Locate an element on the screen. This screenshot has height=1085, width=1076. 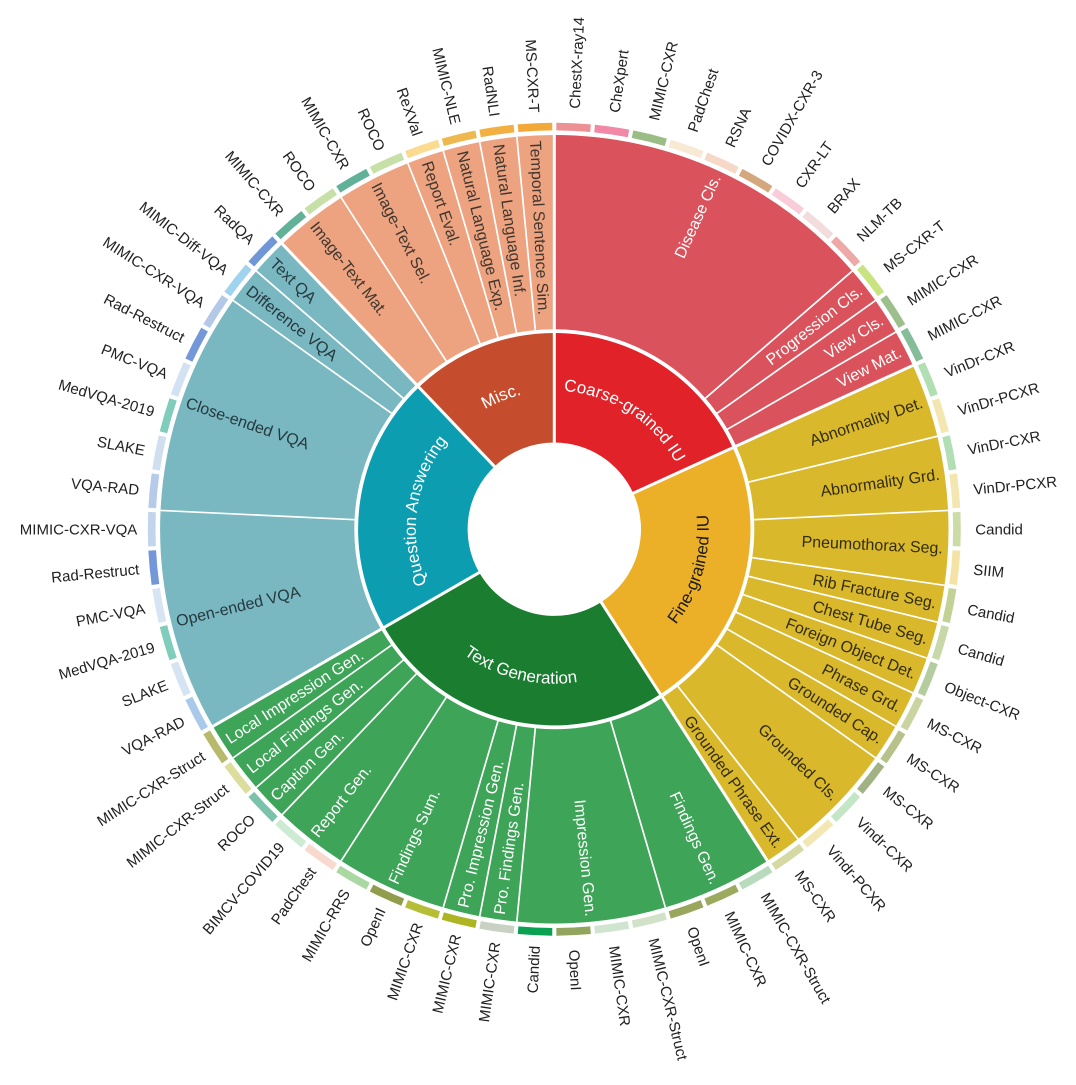
svg-text: VQA-RAD is located at coordinates (105, 487).